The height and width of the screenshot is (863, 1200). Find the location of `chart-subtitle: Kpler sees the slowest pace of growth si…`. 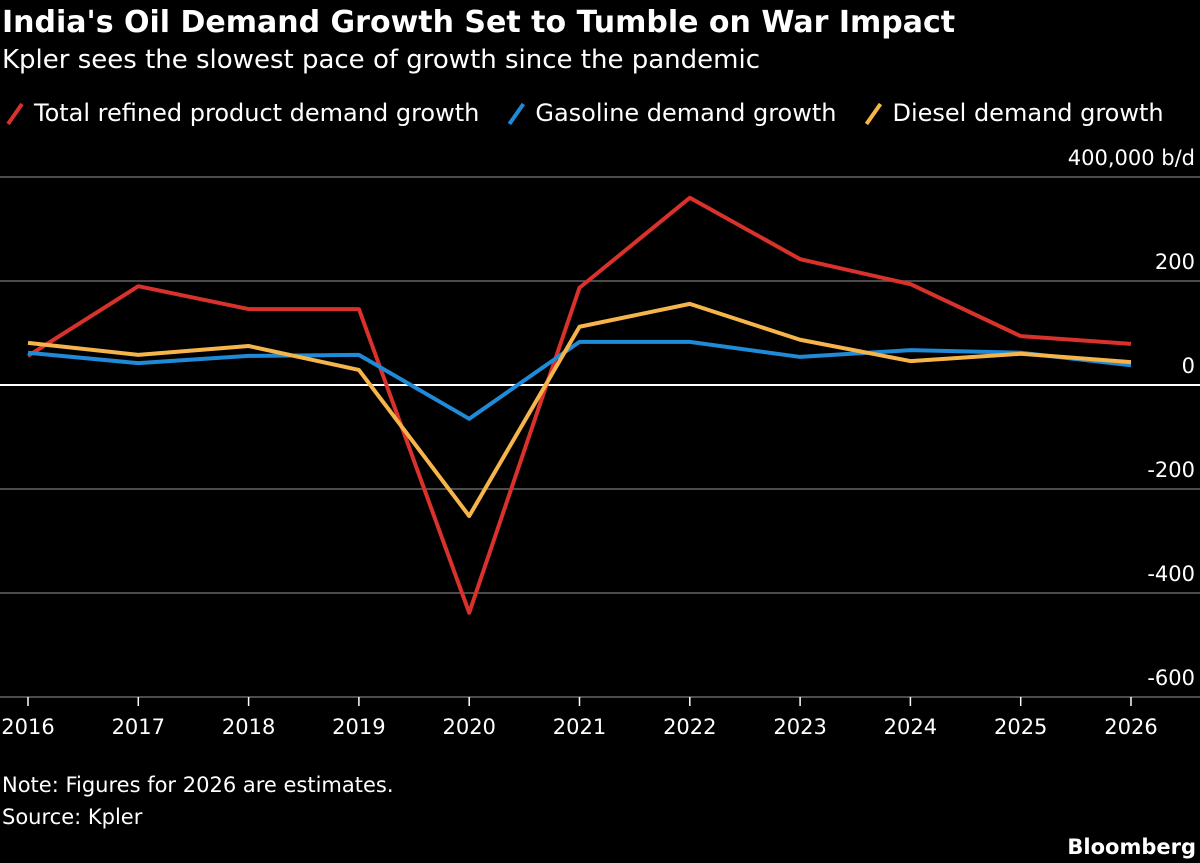

chart-subtitle: Kpler sees the slowest pace of growth si… is located at coordinates (381, 60).